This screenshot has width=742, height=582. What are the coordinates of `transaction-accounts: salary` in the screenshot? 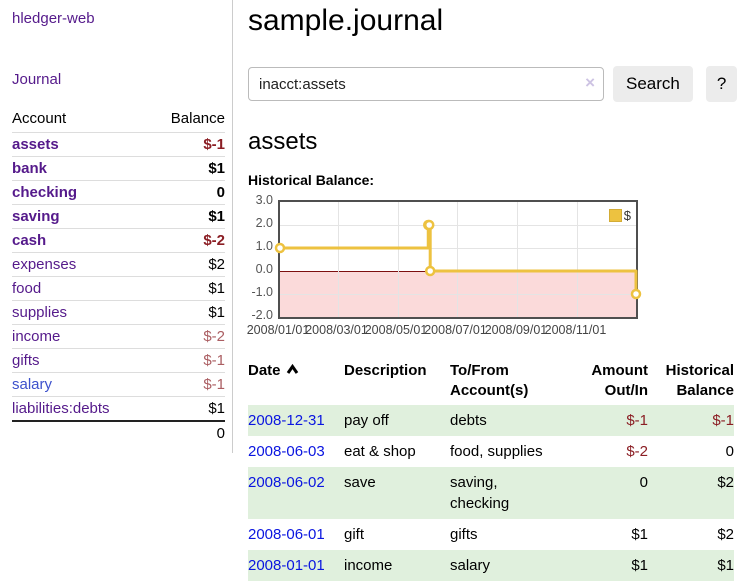 It's located at (470, 565).